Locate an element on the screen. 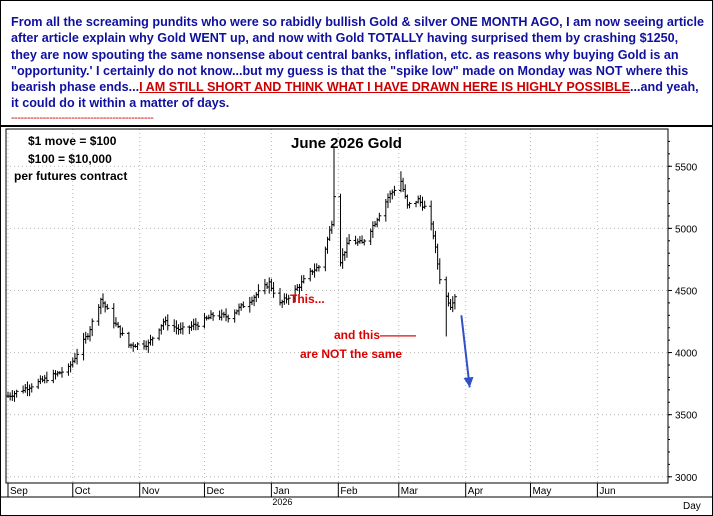  x-unit-label: Day is located at coordinates (692, 506).